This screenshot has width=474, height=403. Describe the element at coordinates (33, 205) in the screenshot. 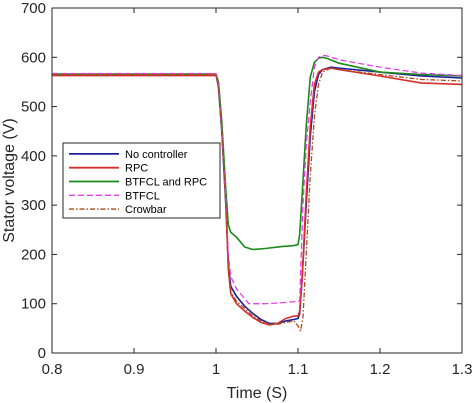

I see `y-tick-label: 300` at that location.